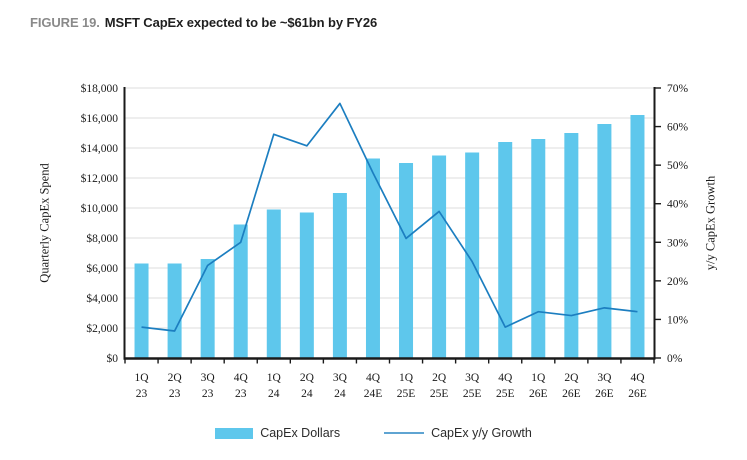 This screenshot has width=747, height=460. Describe the element at coordinates (241, 386) in the screenshot. I see `x-category-label: 4Q 23` at that location.